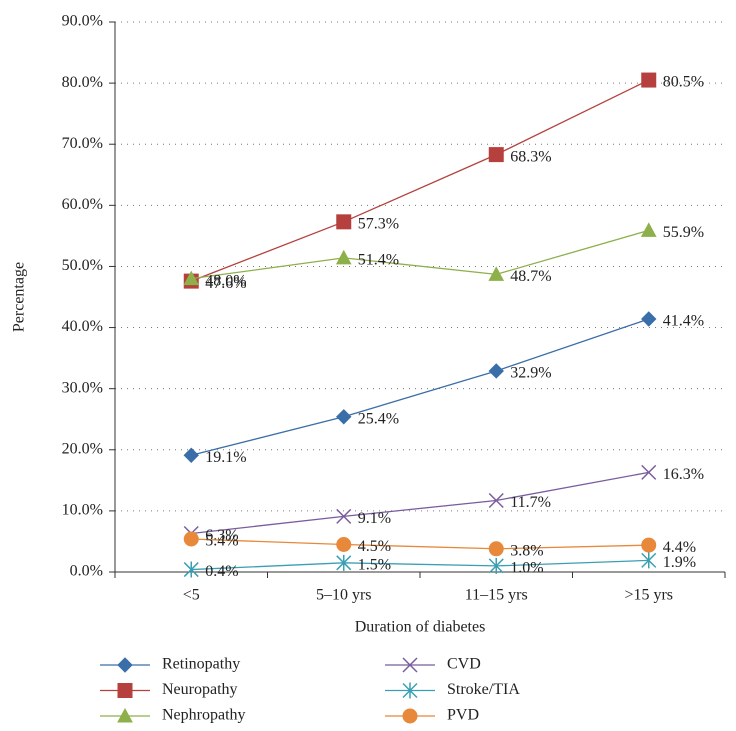 Image resolution: width=736 pixels, height=731 pixels. I want to click on x-tick-label: 5–10 yrs, so click(344, 595).